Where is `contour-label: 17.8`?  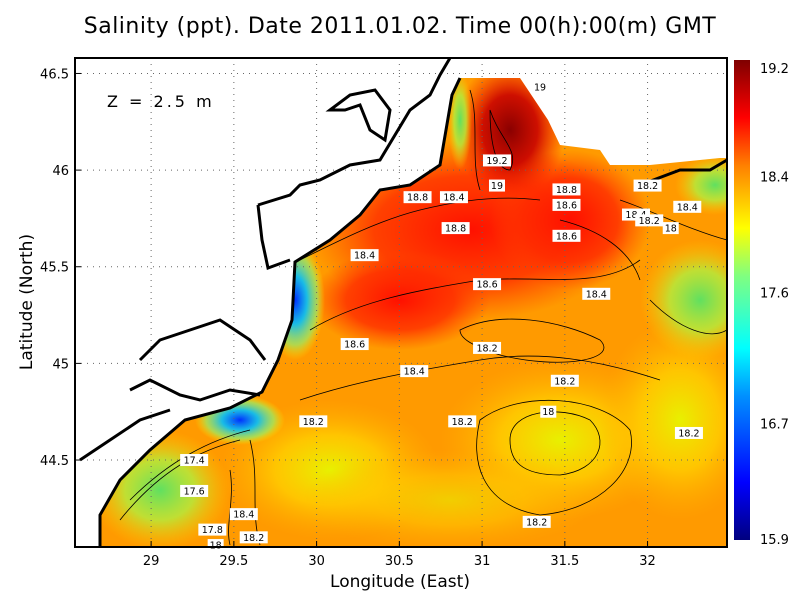 contour-label: 17.8 is located at coordinates (212, 530).